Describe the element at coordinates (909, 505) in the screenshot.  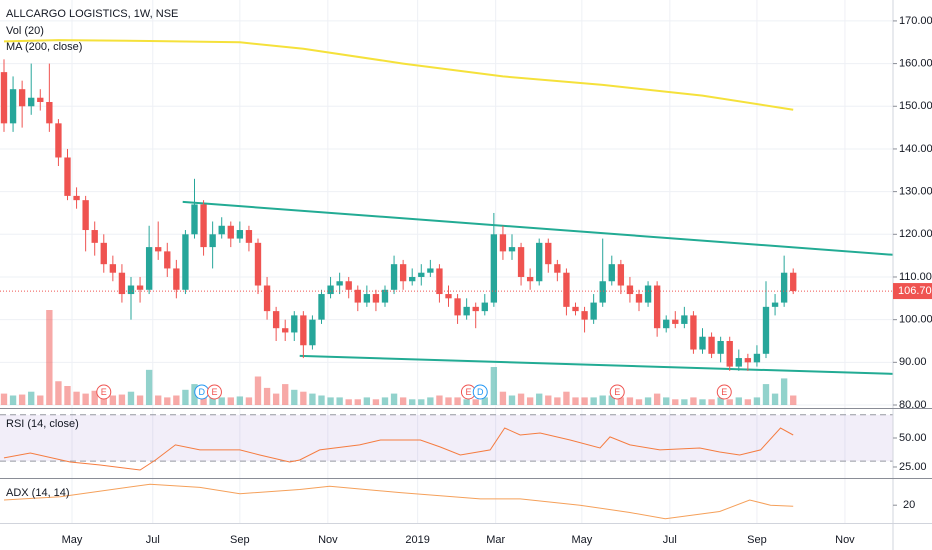
I see `y-tick-label: 20` at that location.